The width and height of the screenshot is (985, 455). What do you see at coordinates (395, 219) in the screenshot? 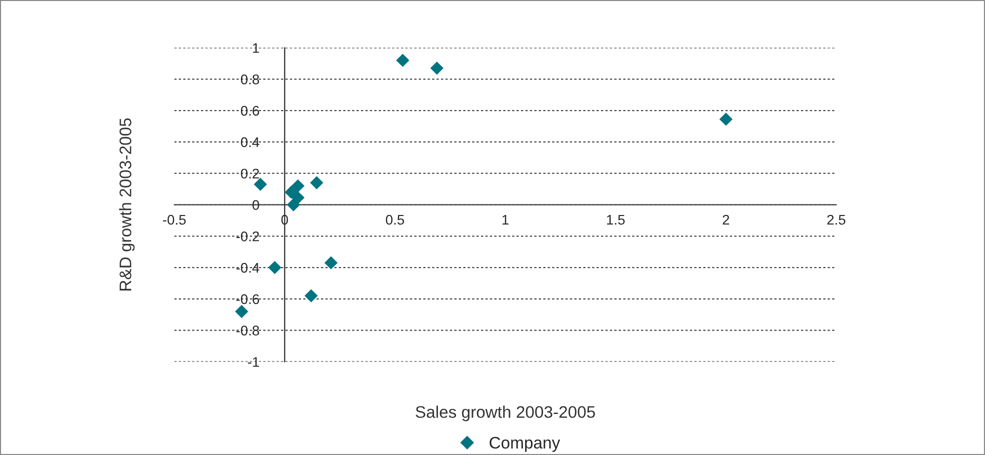
I see `x-tick-label: 0.5` at bounding box center [395, 219].